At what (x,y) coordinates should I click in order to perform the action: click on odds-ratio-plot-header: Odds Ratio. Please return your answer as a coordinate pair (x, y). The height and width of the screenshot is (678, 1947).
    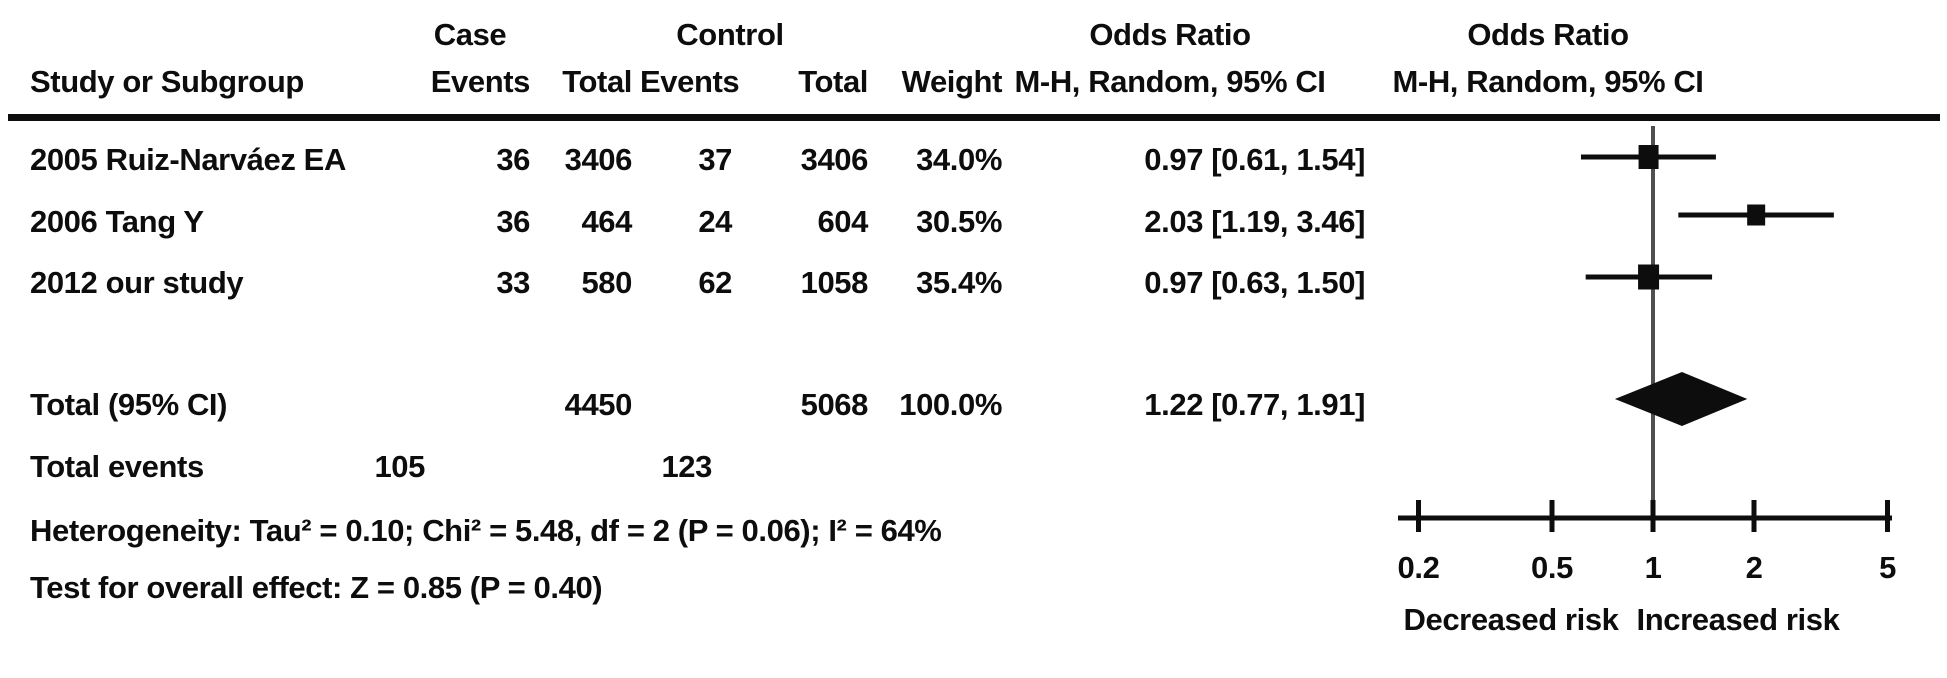
    Looking at the image, I should click on (1548, 34).